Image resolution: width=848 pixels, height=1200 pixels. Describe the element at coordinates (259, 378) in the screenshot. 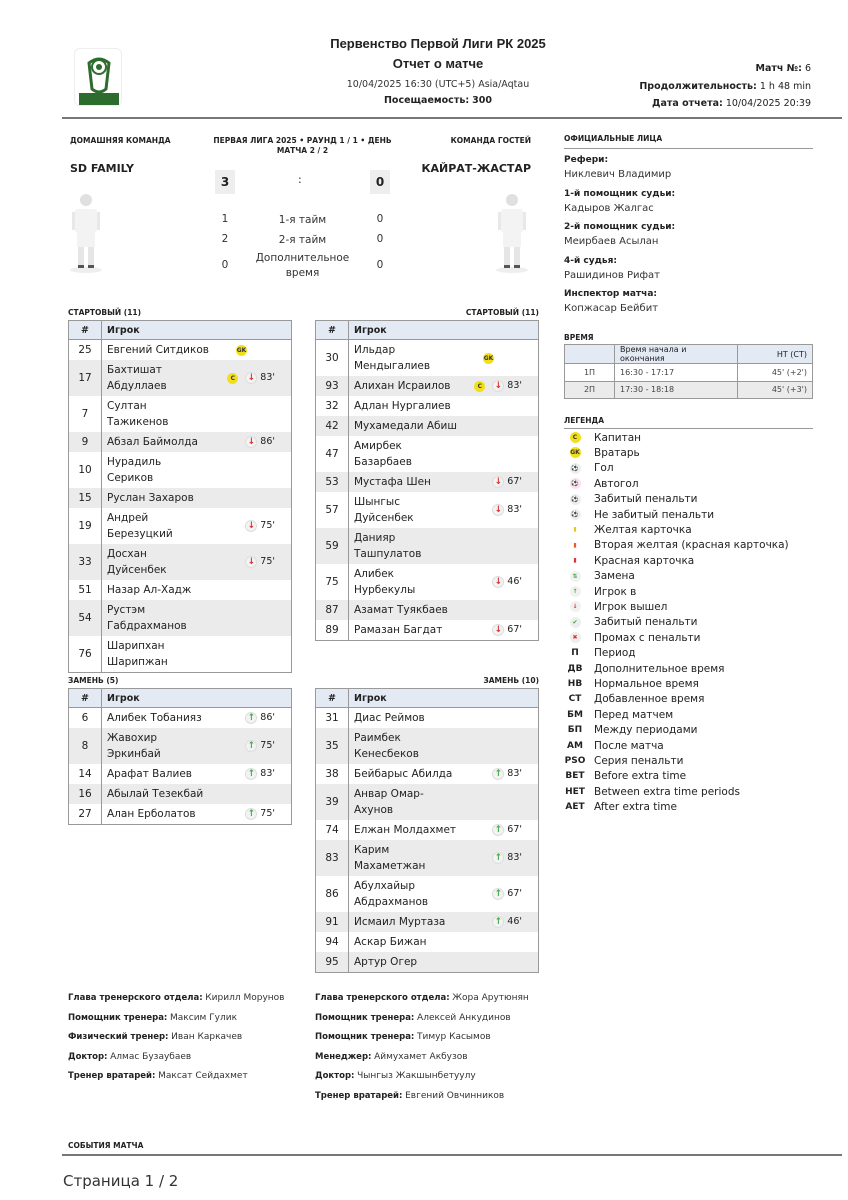

I see `player-events: C ↓ 83'` at that location.